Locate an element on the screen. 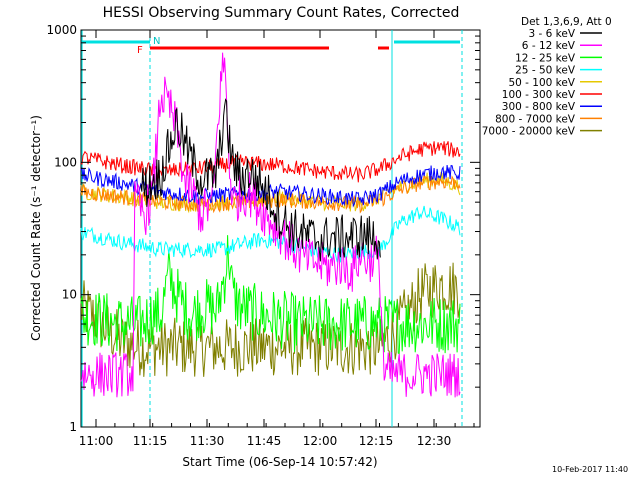 The width and height of the screenshot is (640, 480). x-tick-label-4: 12:00 is located at coordinates (320, 441).